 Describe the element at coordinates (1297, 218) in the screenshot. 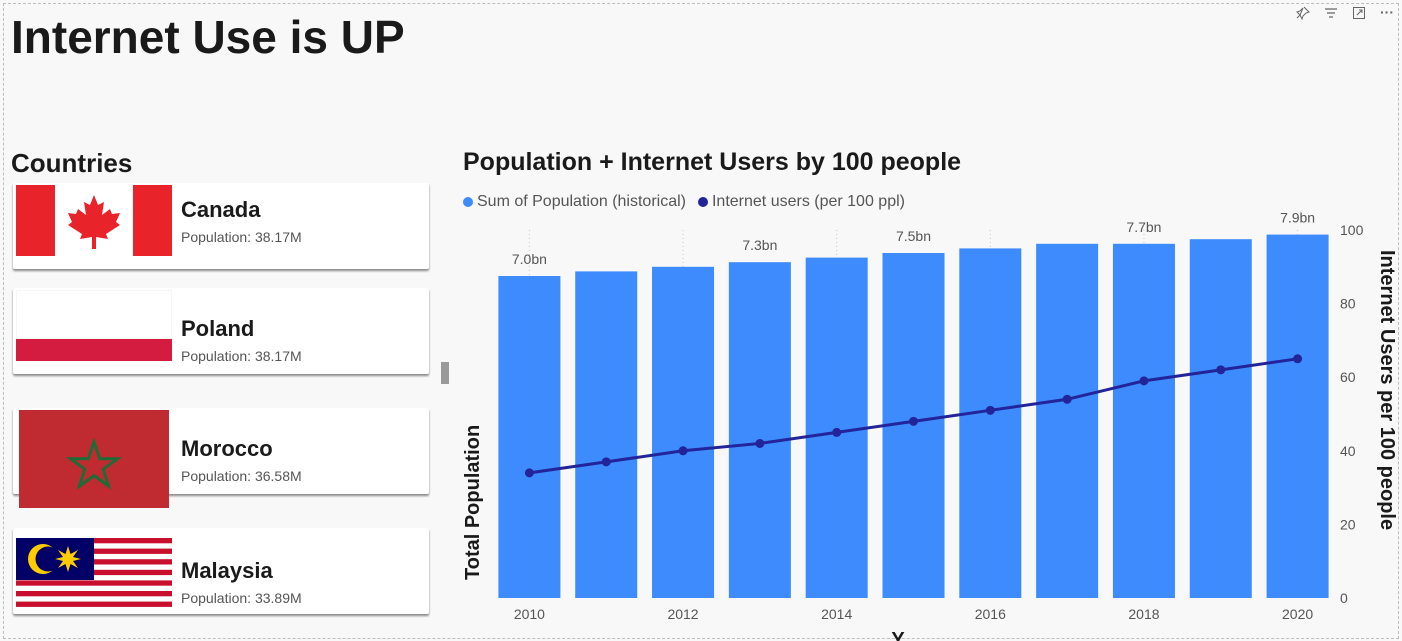

I see `data-label: 7.9bn` at that location.